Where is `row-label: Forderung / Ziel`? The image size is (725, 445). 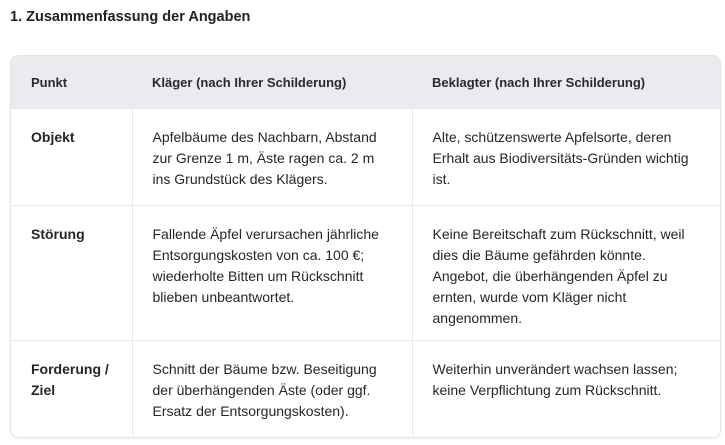
row-label: Forderung / Ziel is located at coordinates (71, 388).